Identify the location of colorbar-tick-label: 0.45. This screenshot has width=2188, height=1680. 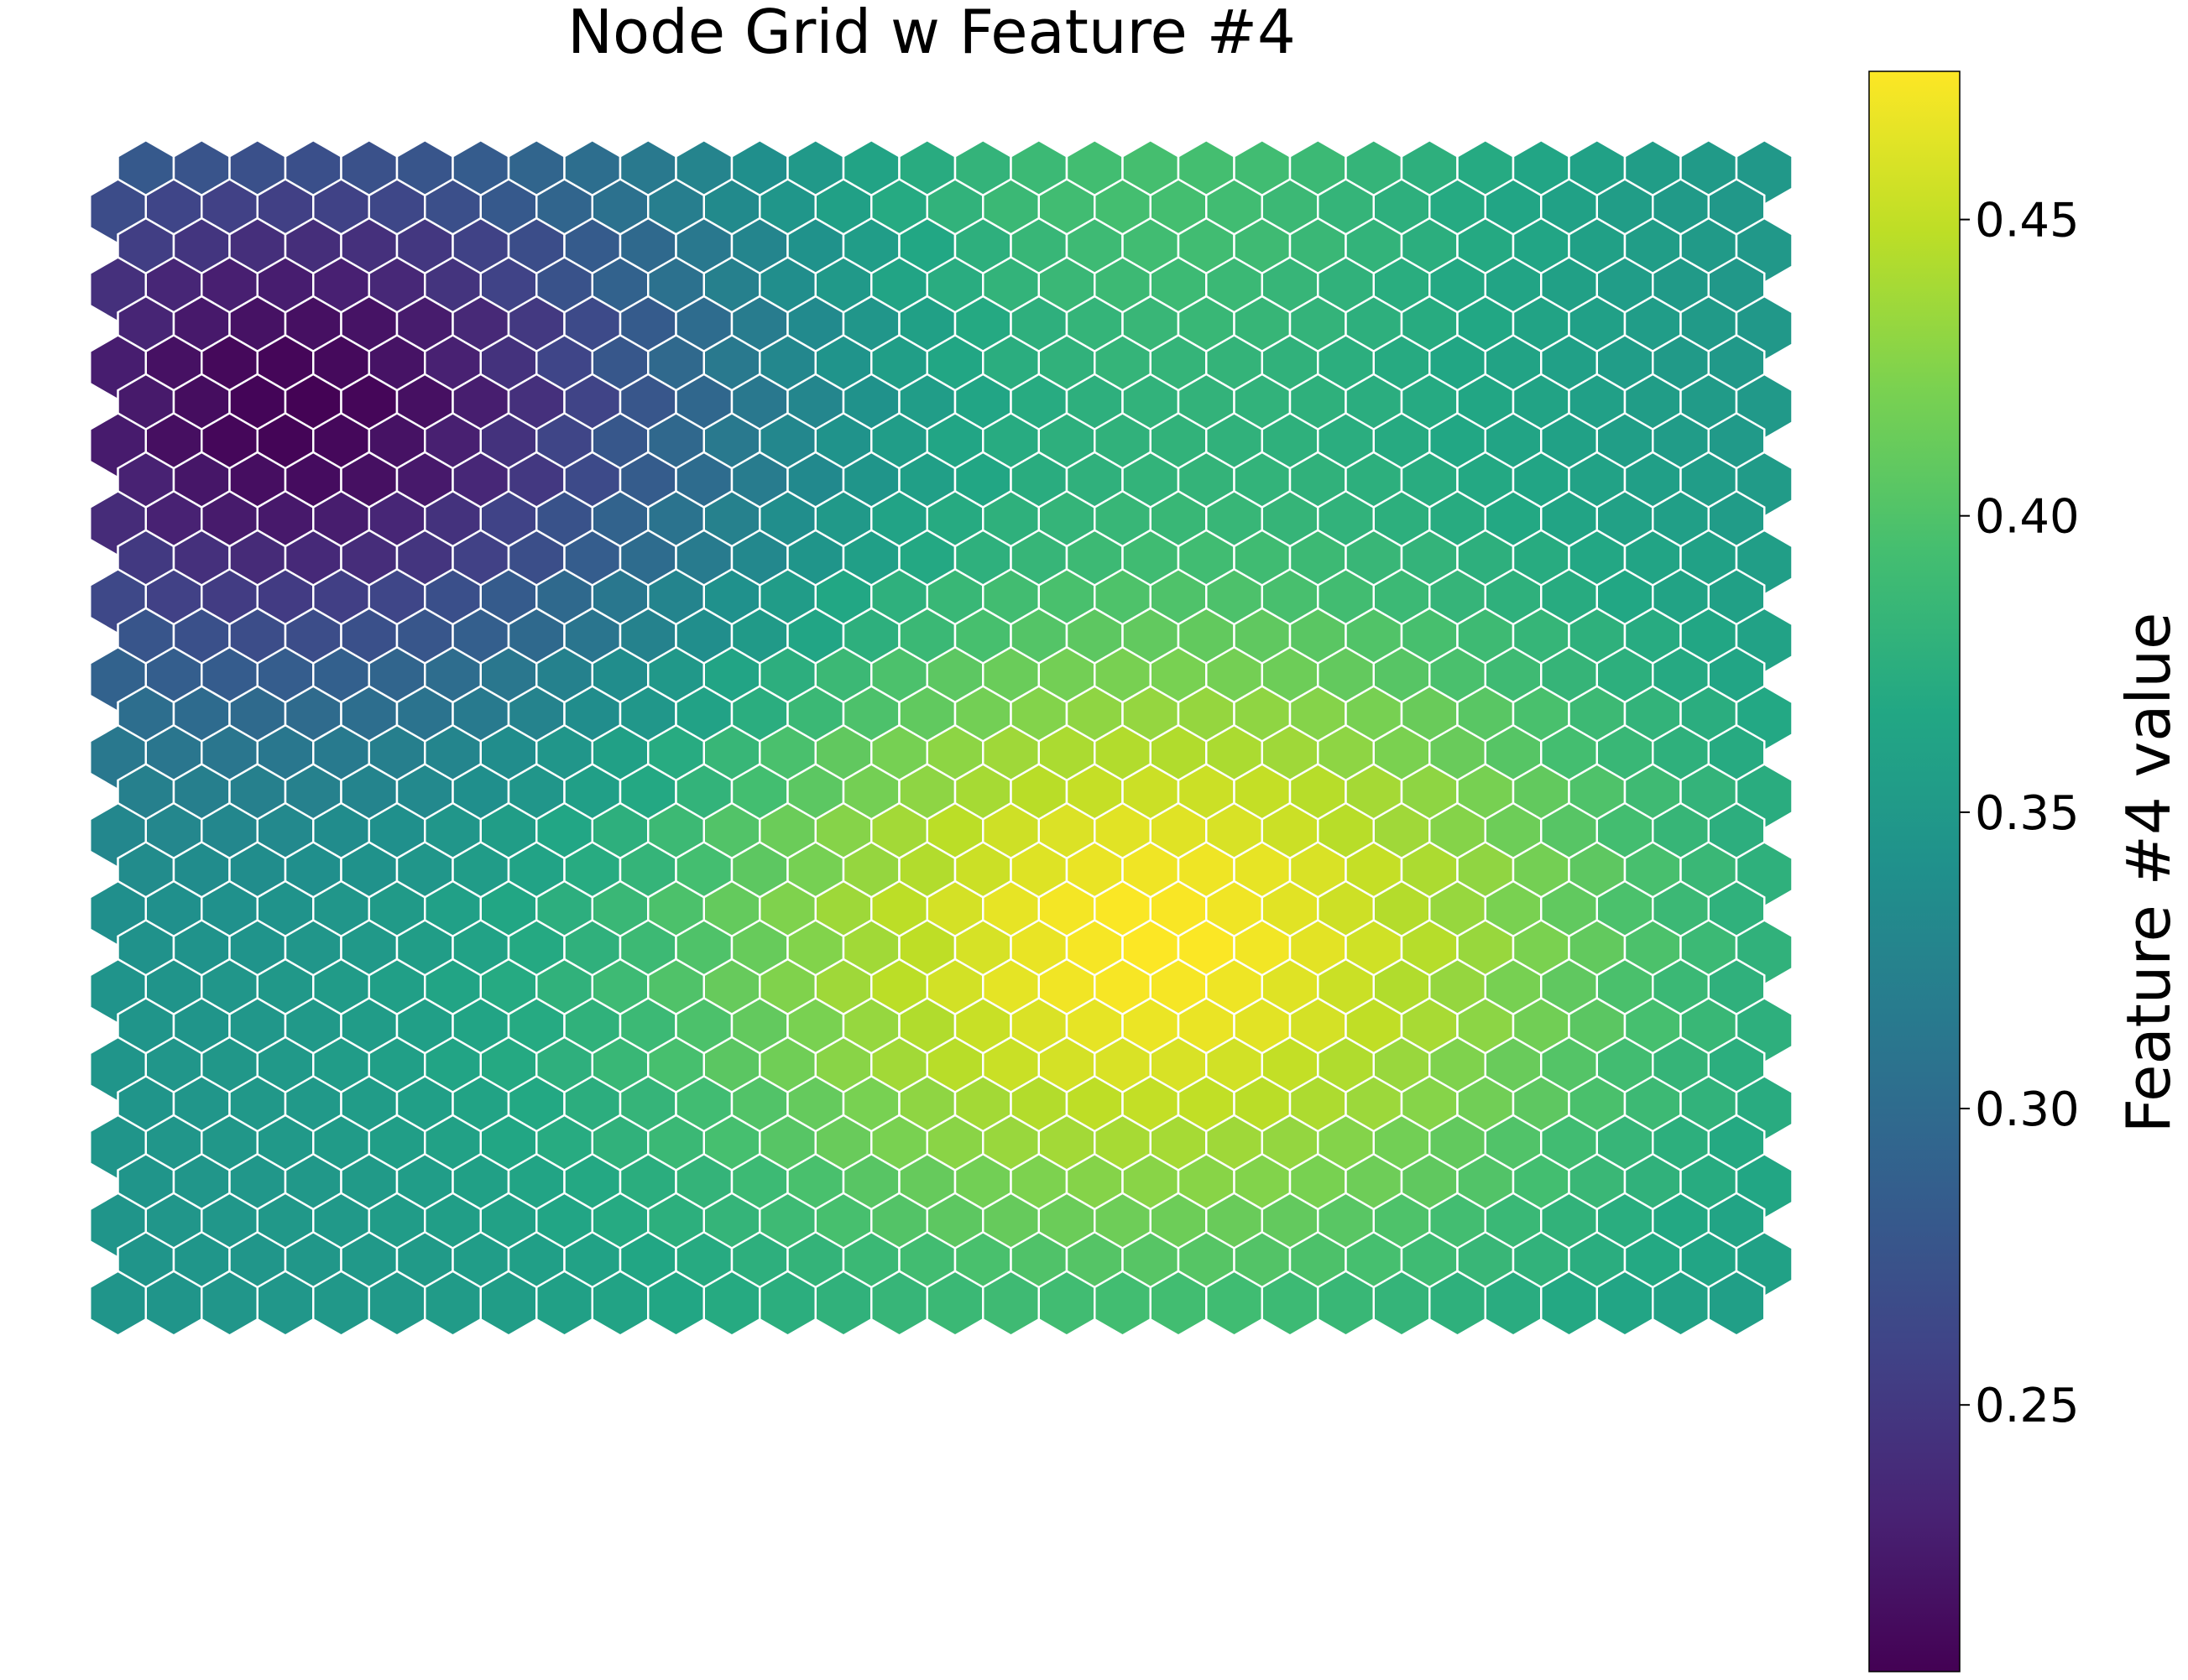
(2027, 221).